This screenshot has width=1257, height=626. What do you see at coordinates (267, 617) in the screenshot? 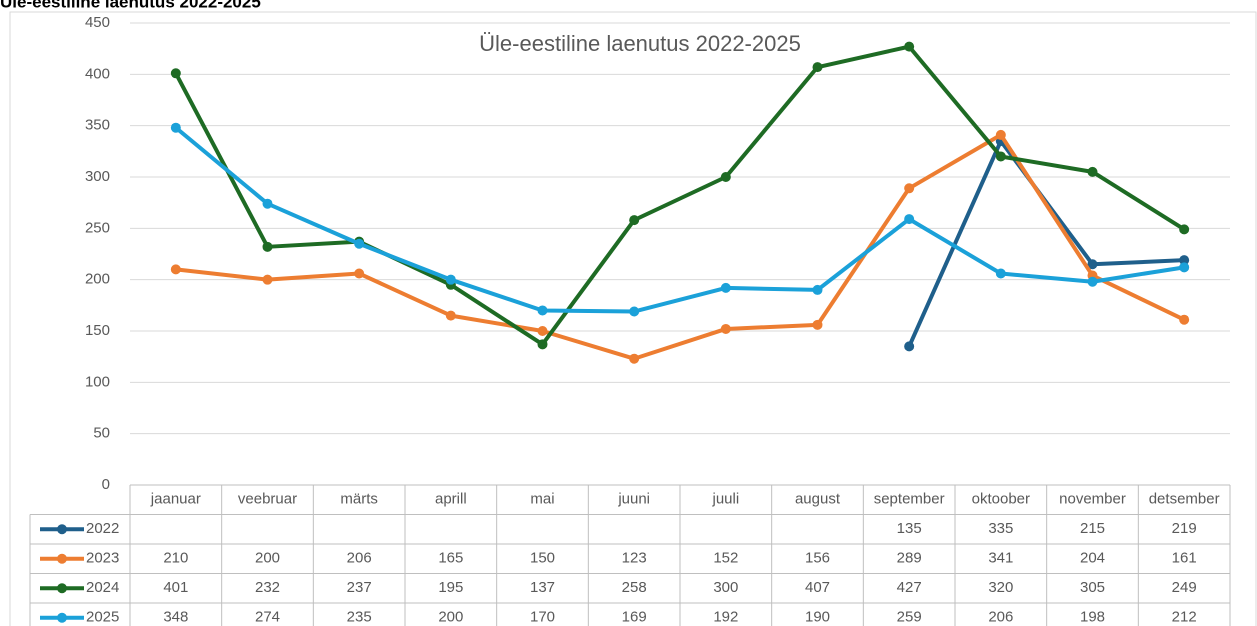
I see `table-value: 274` at bounding box center [267, 617].